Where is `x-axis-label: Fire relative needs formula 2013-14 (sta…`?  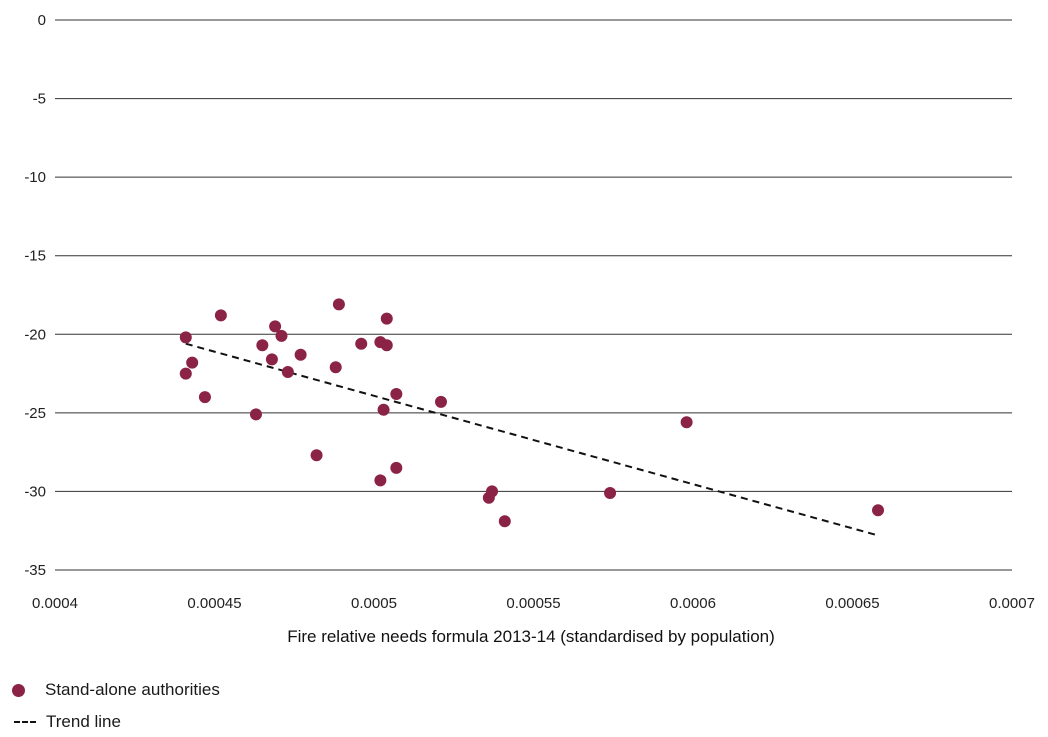
x-axis-label: Fire relative needs formula 2013-14 (sta… is located at coordinates (531, 636).